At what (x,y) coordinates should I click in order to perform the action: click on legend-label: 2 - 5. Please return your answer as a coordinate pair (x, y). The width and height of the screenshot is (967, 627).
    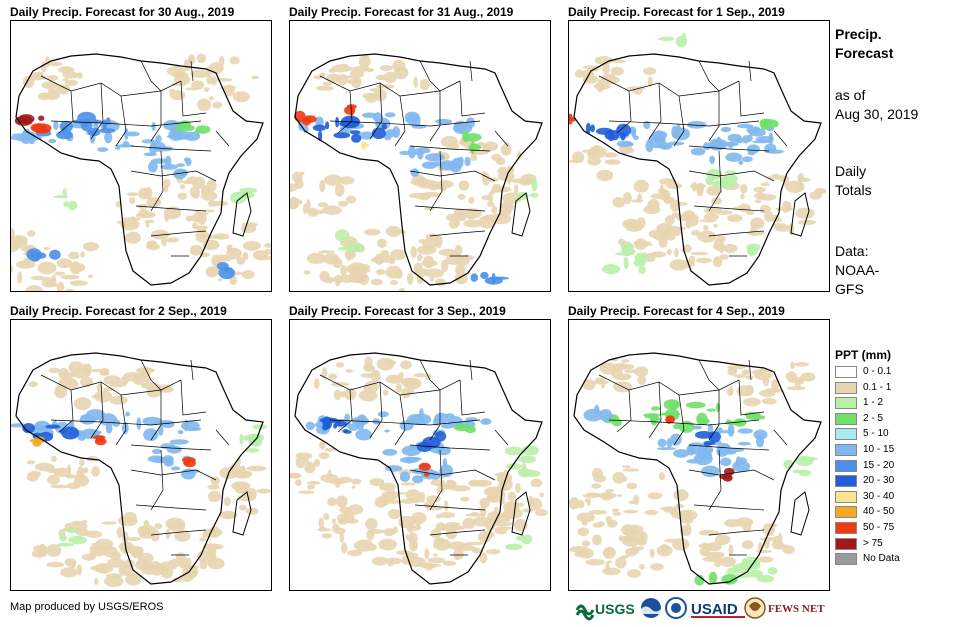
    Looking at the image, I should click on (873, 419).